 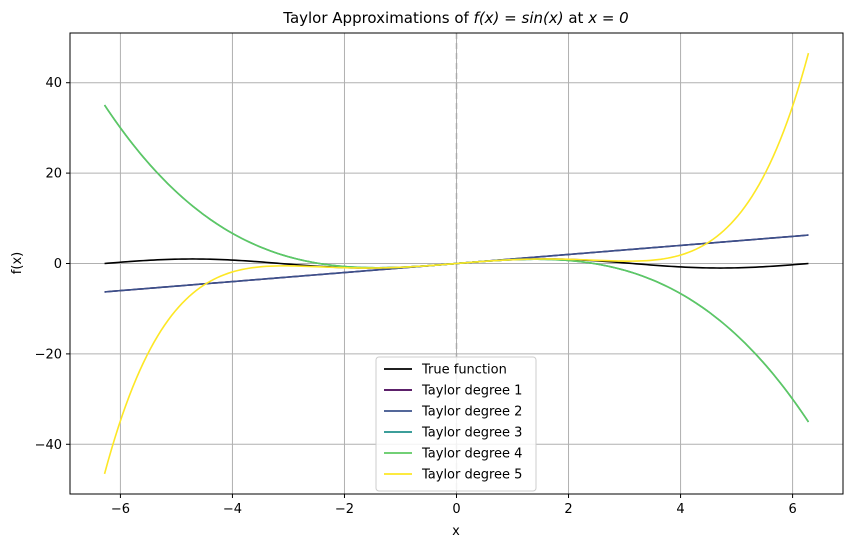 What do you see at coordinates (471, 433) in the screenshot?
I see `legend-label: Taylor degree 3` at bounding box center [471, 433].